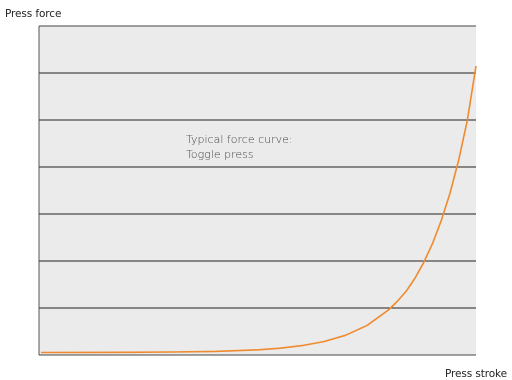  Describe the element at coordinates (33, 14) in the screenshot. I see `y-axis-label: Press force` at that location.